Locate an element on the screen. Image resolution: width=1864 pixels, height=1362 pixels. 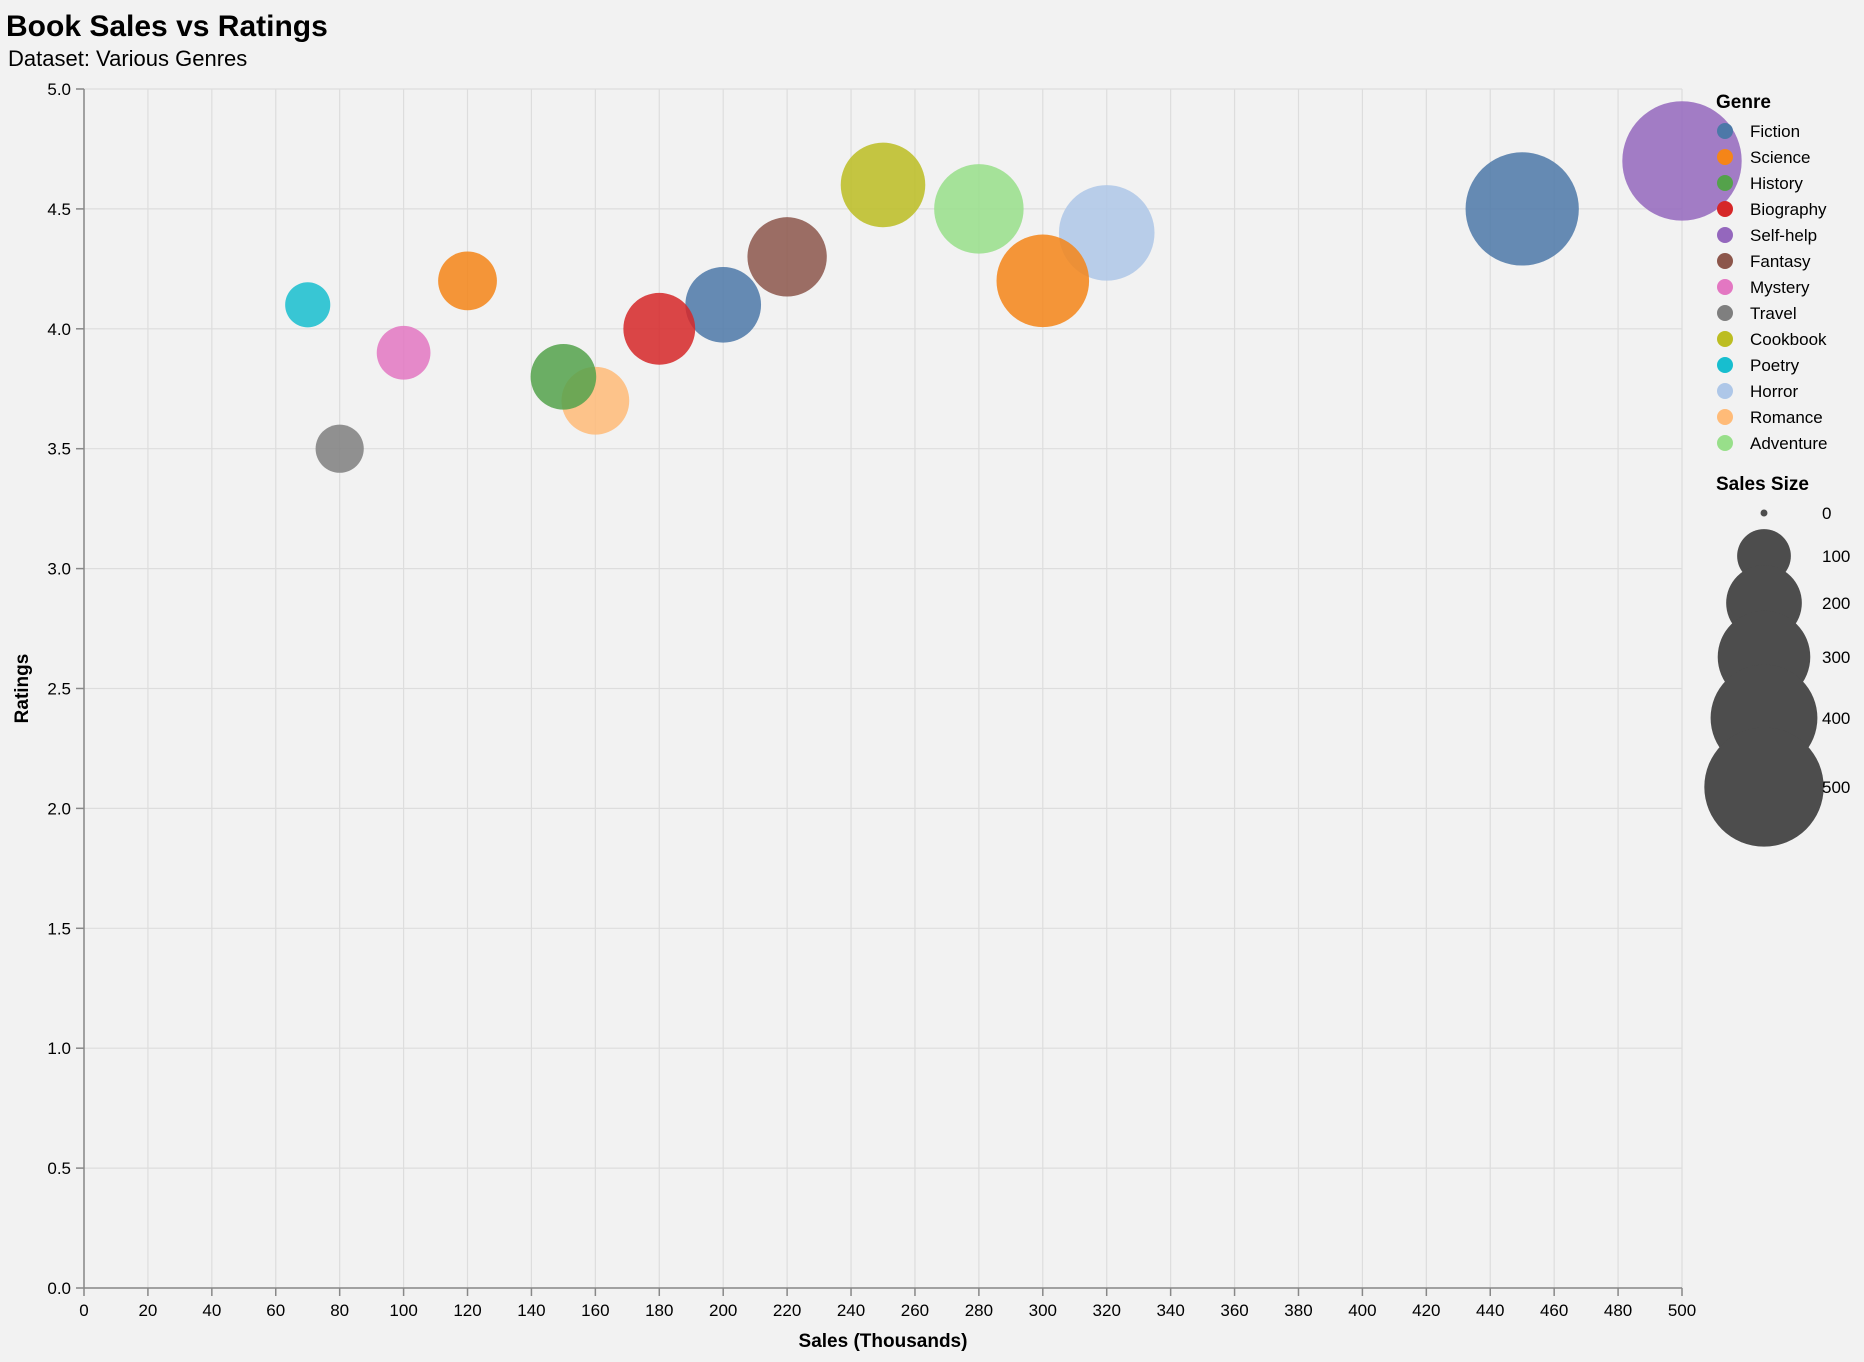
legend-swatch-mystery is located at coordinates (1725, 287).